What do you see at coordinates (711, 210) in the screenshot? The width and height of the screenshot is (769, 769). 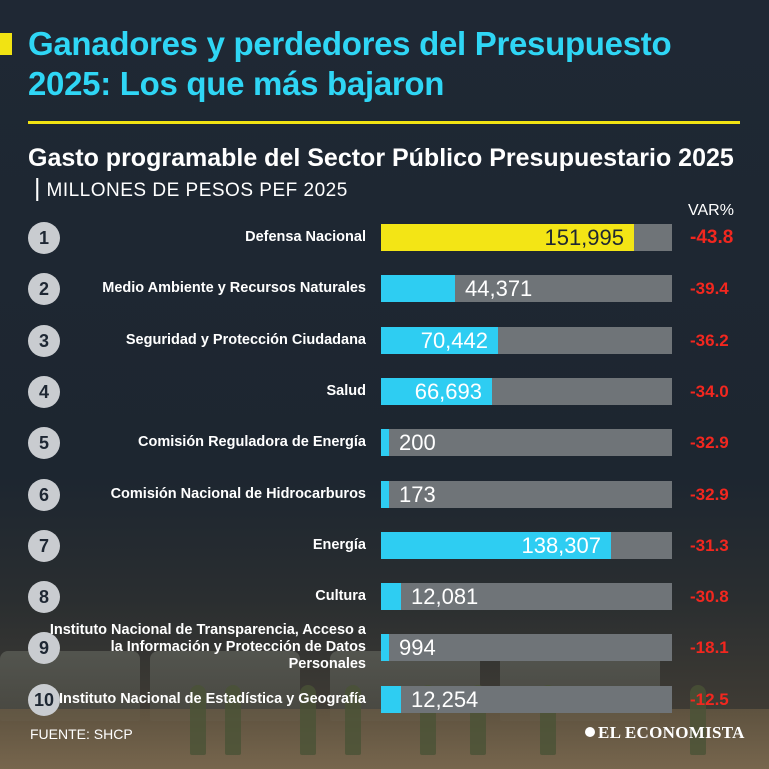 I see `var-column-header: VAR%` at bounding box center [711, 210].